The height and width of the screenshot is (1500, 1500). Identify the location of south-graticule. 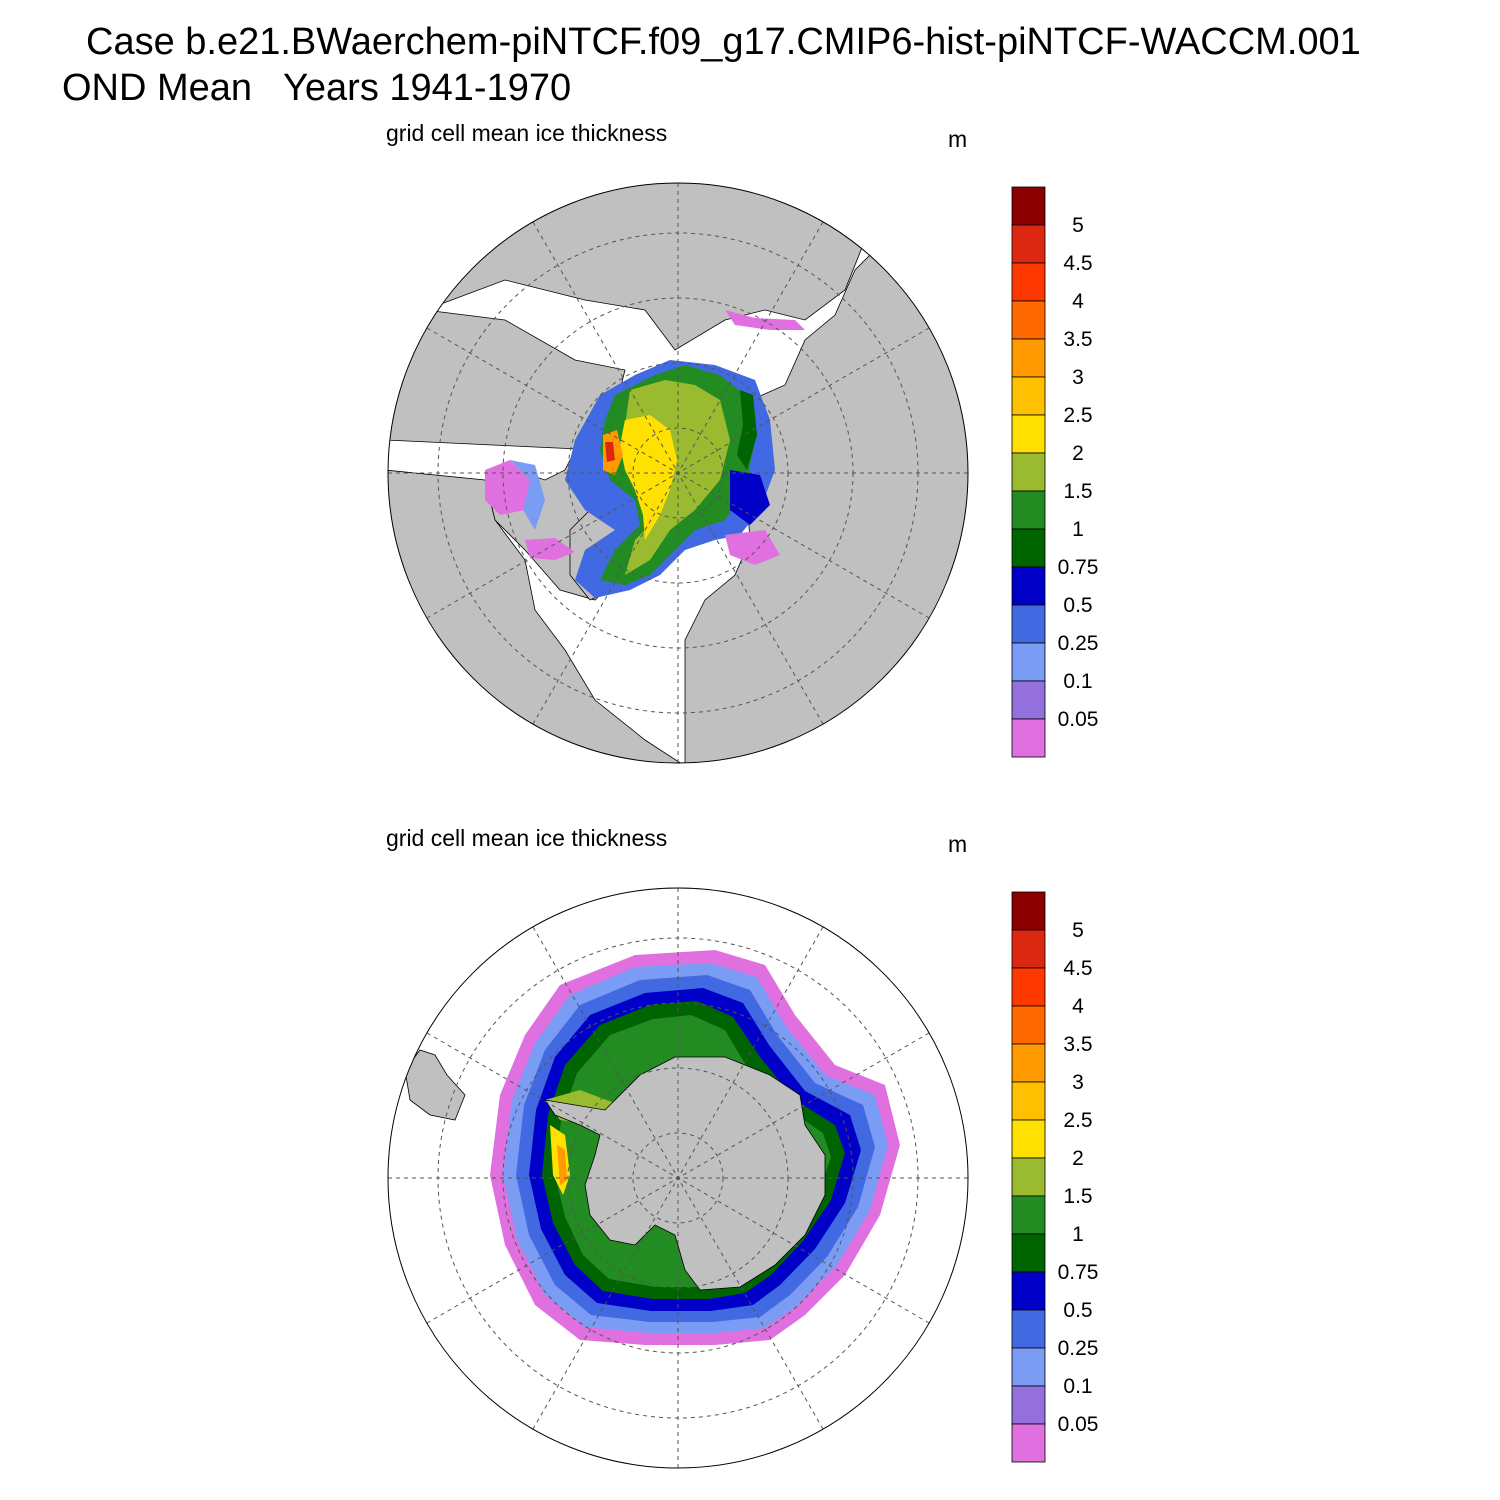
(678, 1178).